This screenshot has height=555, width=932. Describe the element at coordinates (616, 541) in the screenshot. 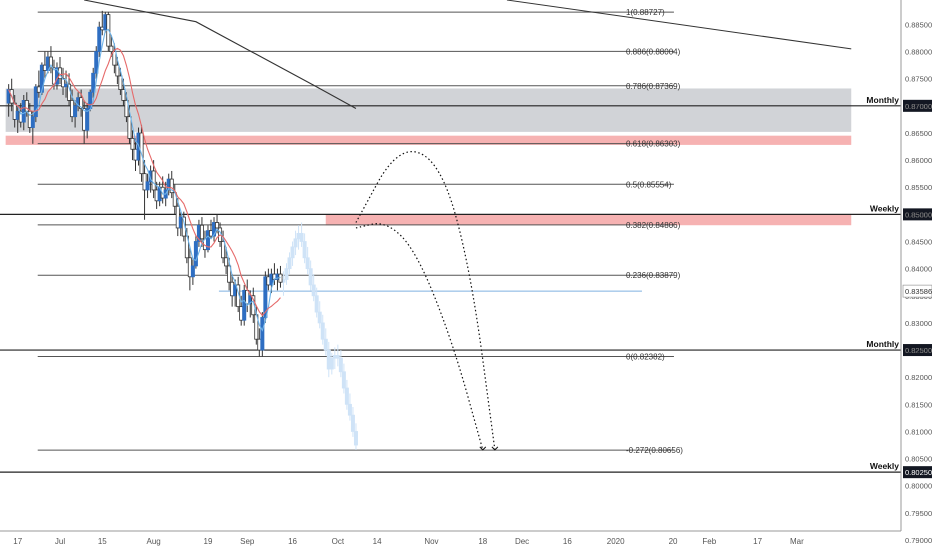

I see `x-tick-label: 2020` at that location.